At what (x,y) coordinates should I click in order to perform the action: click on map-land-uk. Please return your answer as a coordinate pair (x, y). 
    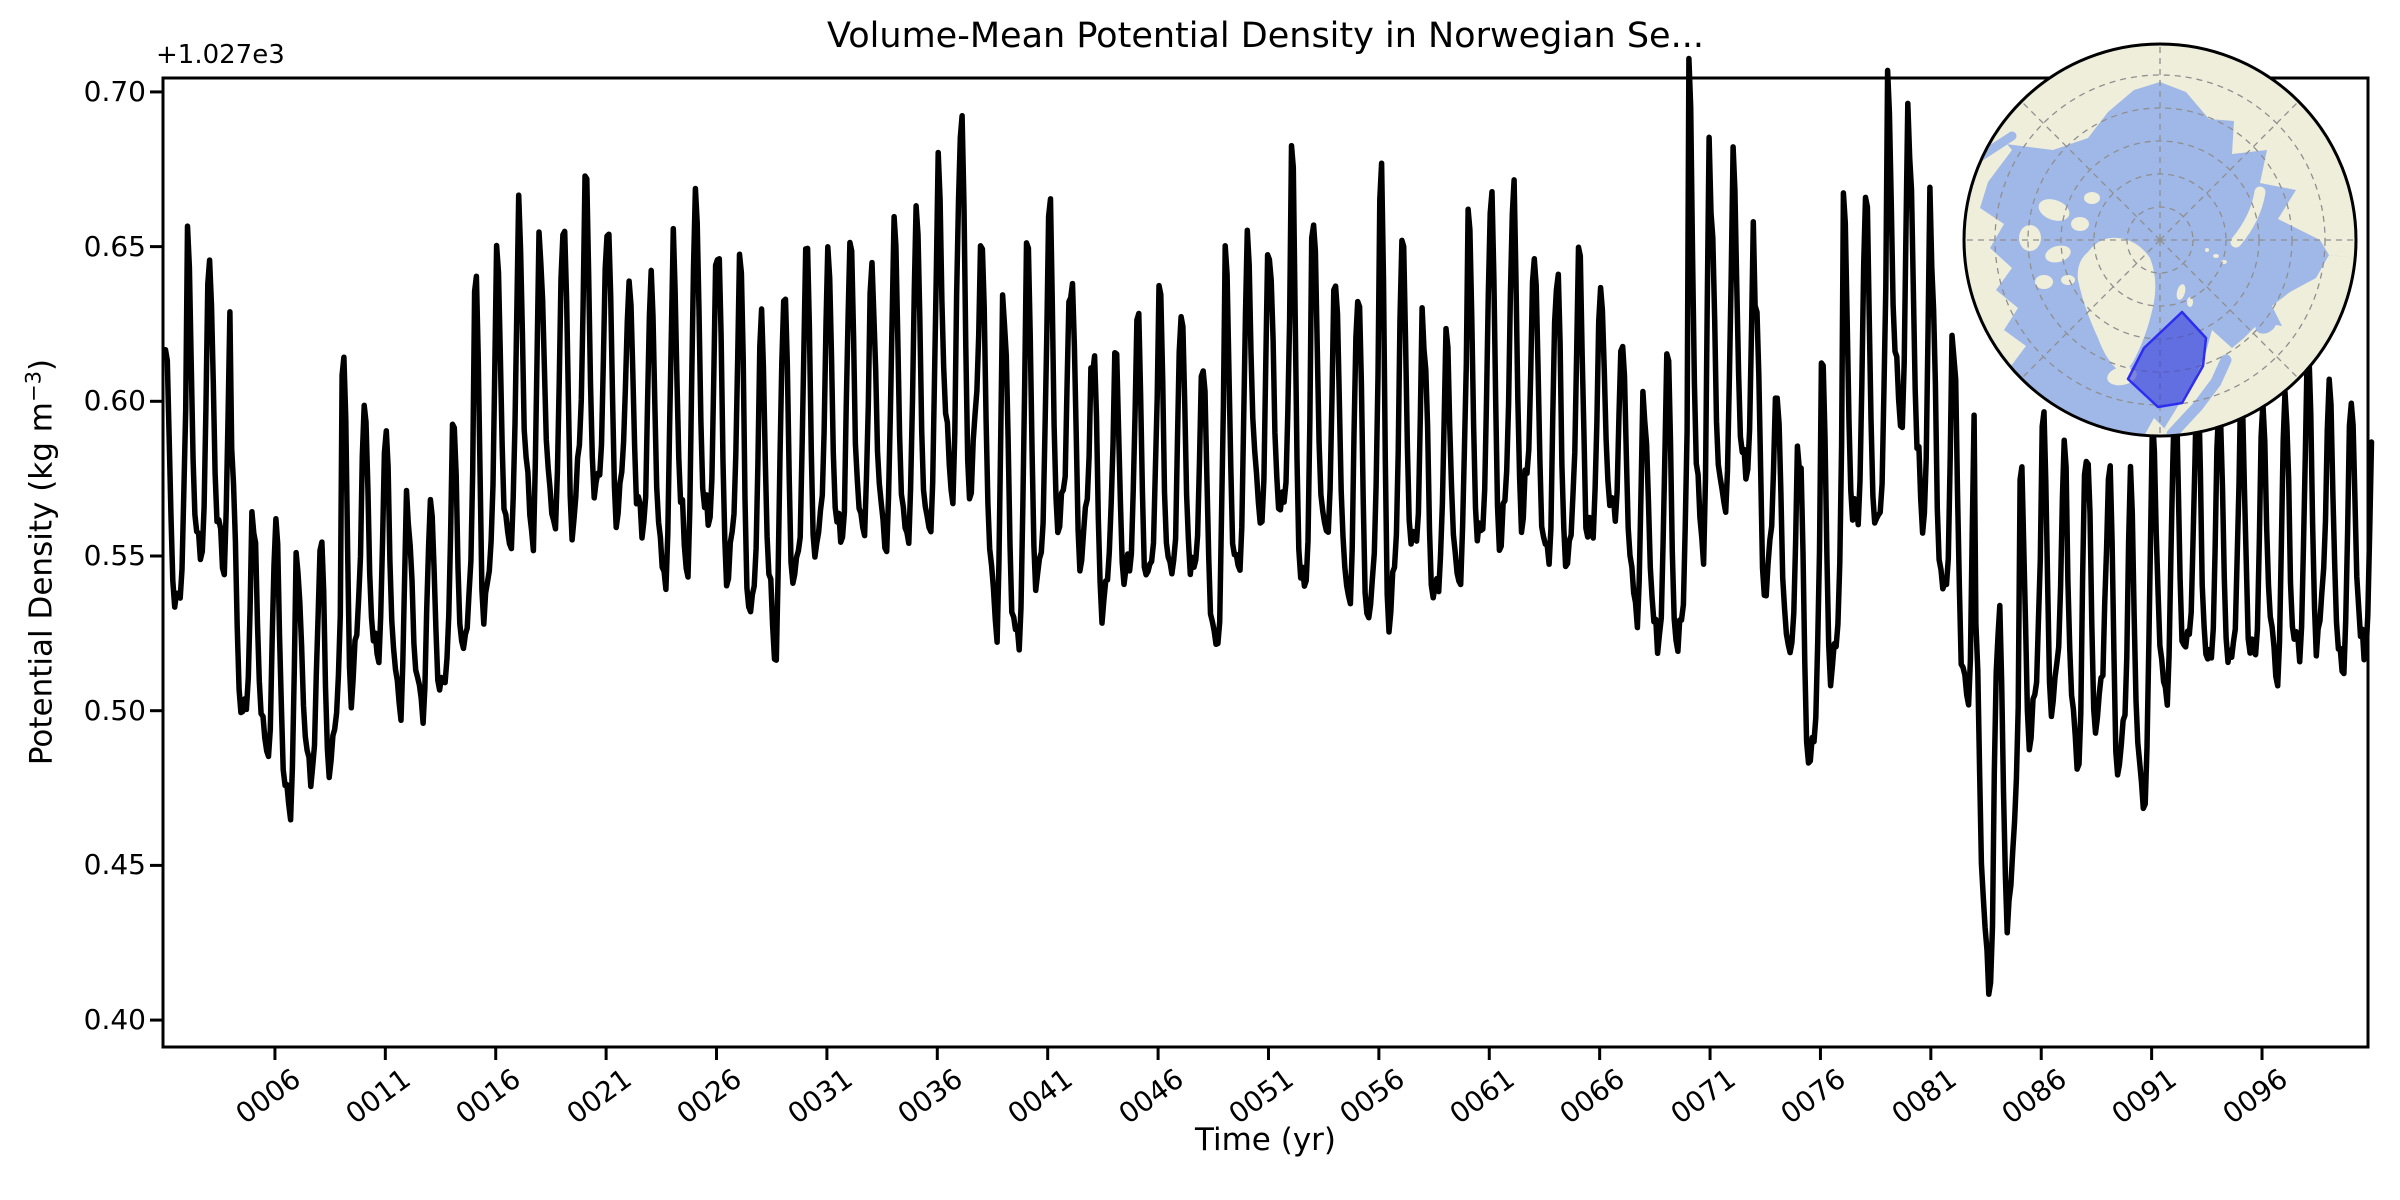
    Looking at the image, I should click on (2154, 426).